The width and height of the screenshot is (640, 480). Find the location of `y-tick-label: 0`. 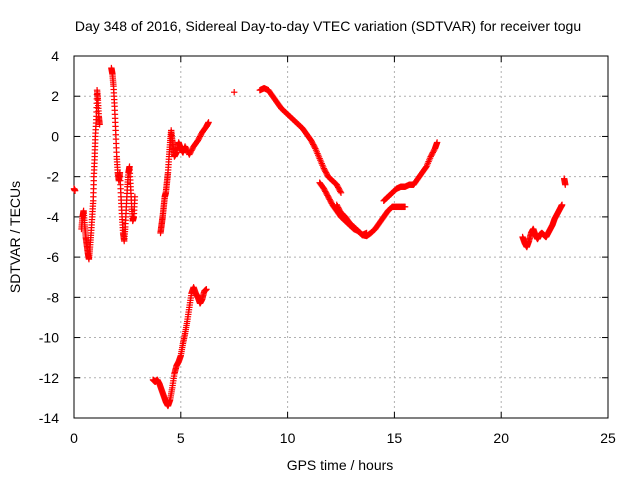

y-tick-label: 0 is located at coordinates (55, 136).